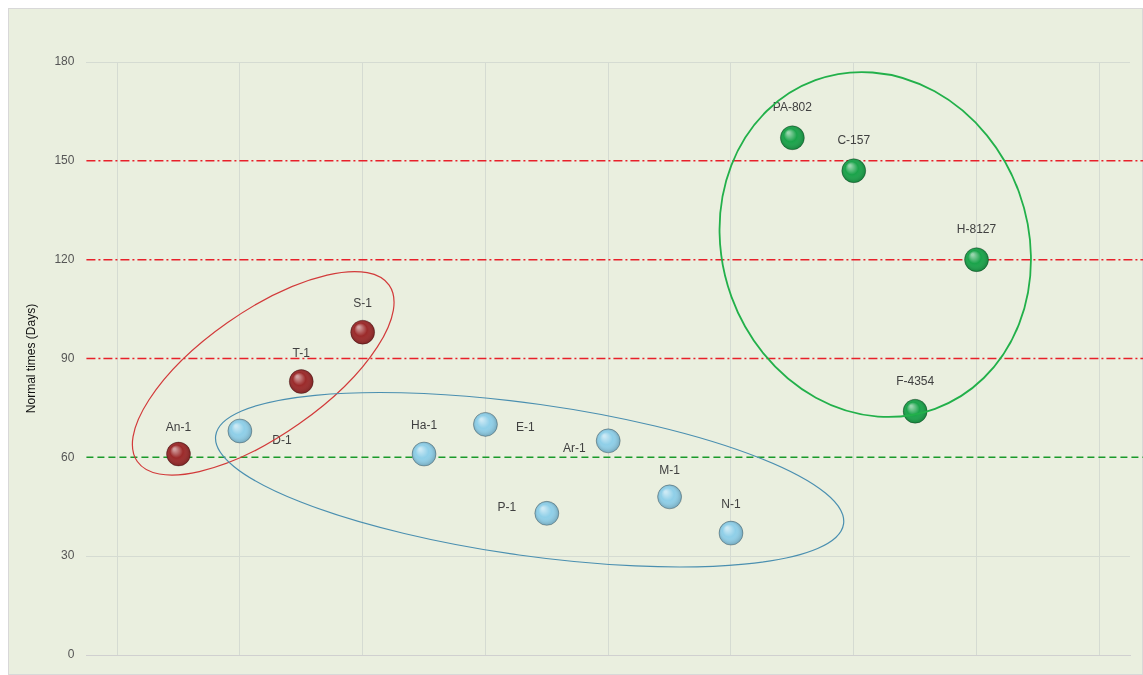 This screenshot has height=675, width=1143. What do you see at coordinates (282, 440) in the screenshot?
I see `data-label: D-1` at bounding box center [282, 440].